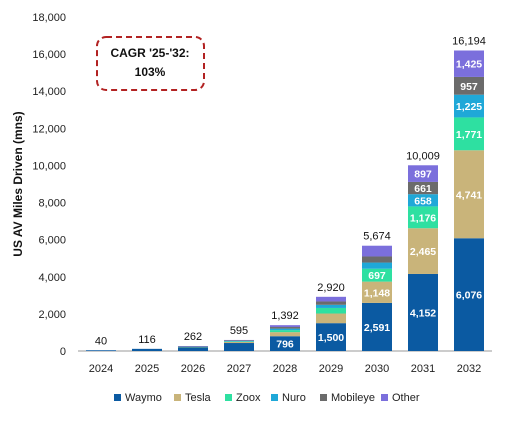 The height and width of the screenshot is (422, 515). What do you see at coordinates (469, 369) in the screenshot?
I see `x-tick-label: 2032` at bounding box center [469, 369].